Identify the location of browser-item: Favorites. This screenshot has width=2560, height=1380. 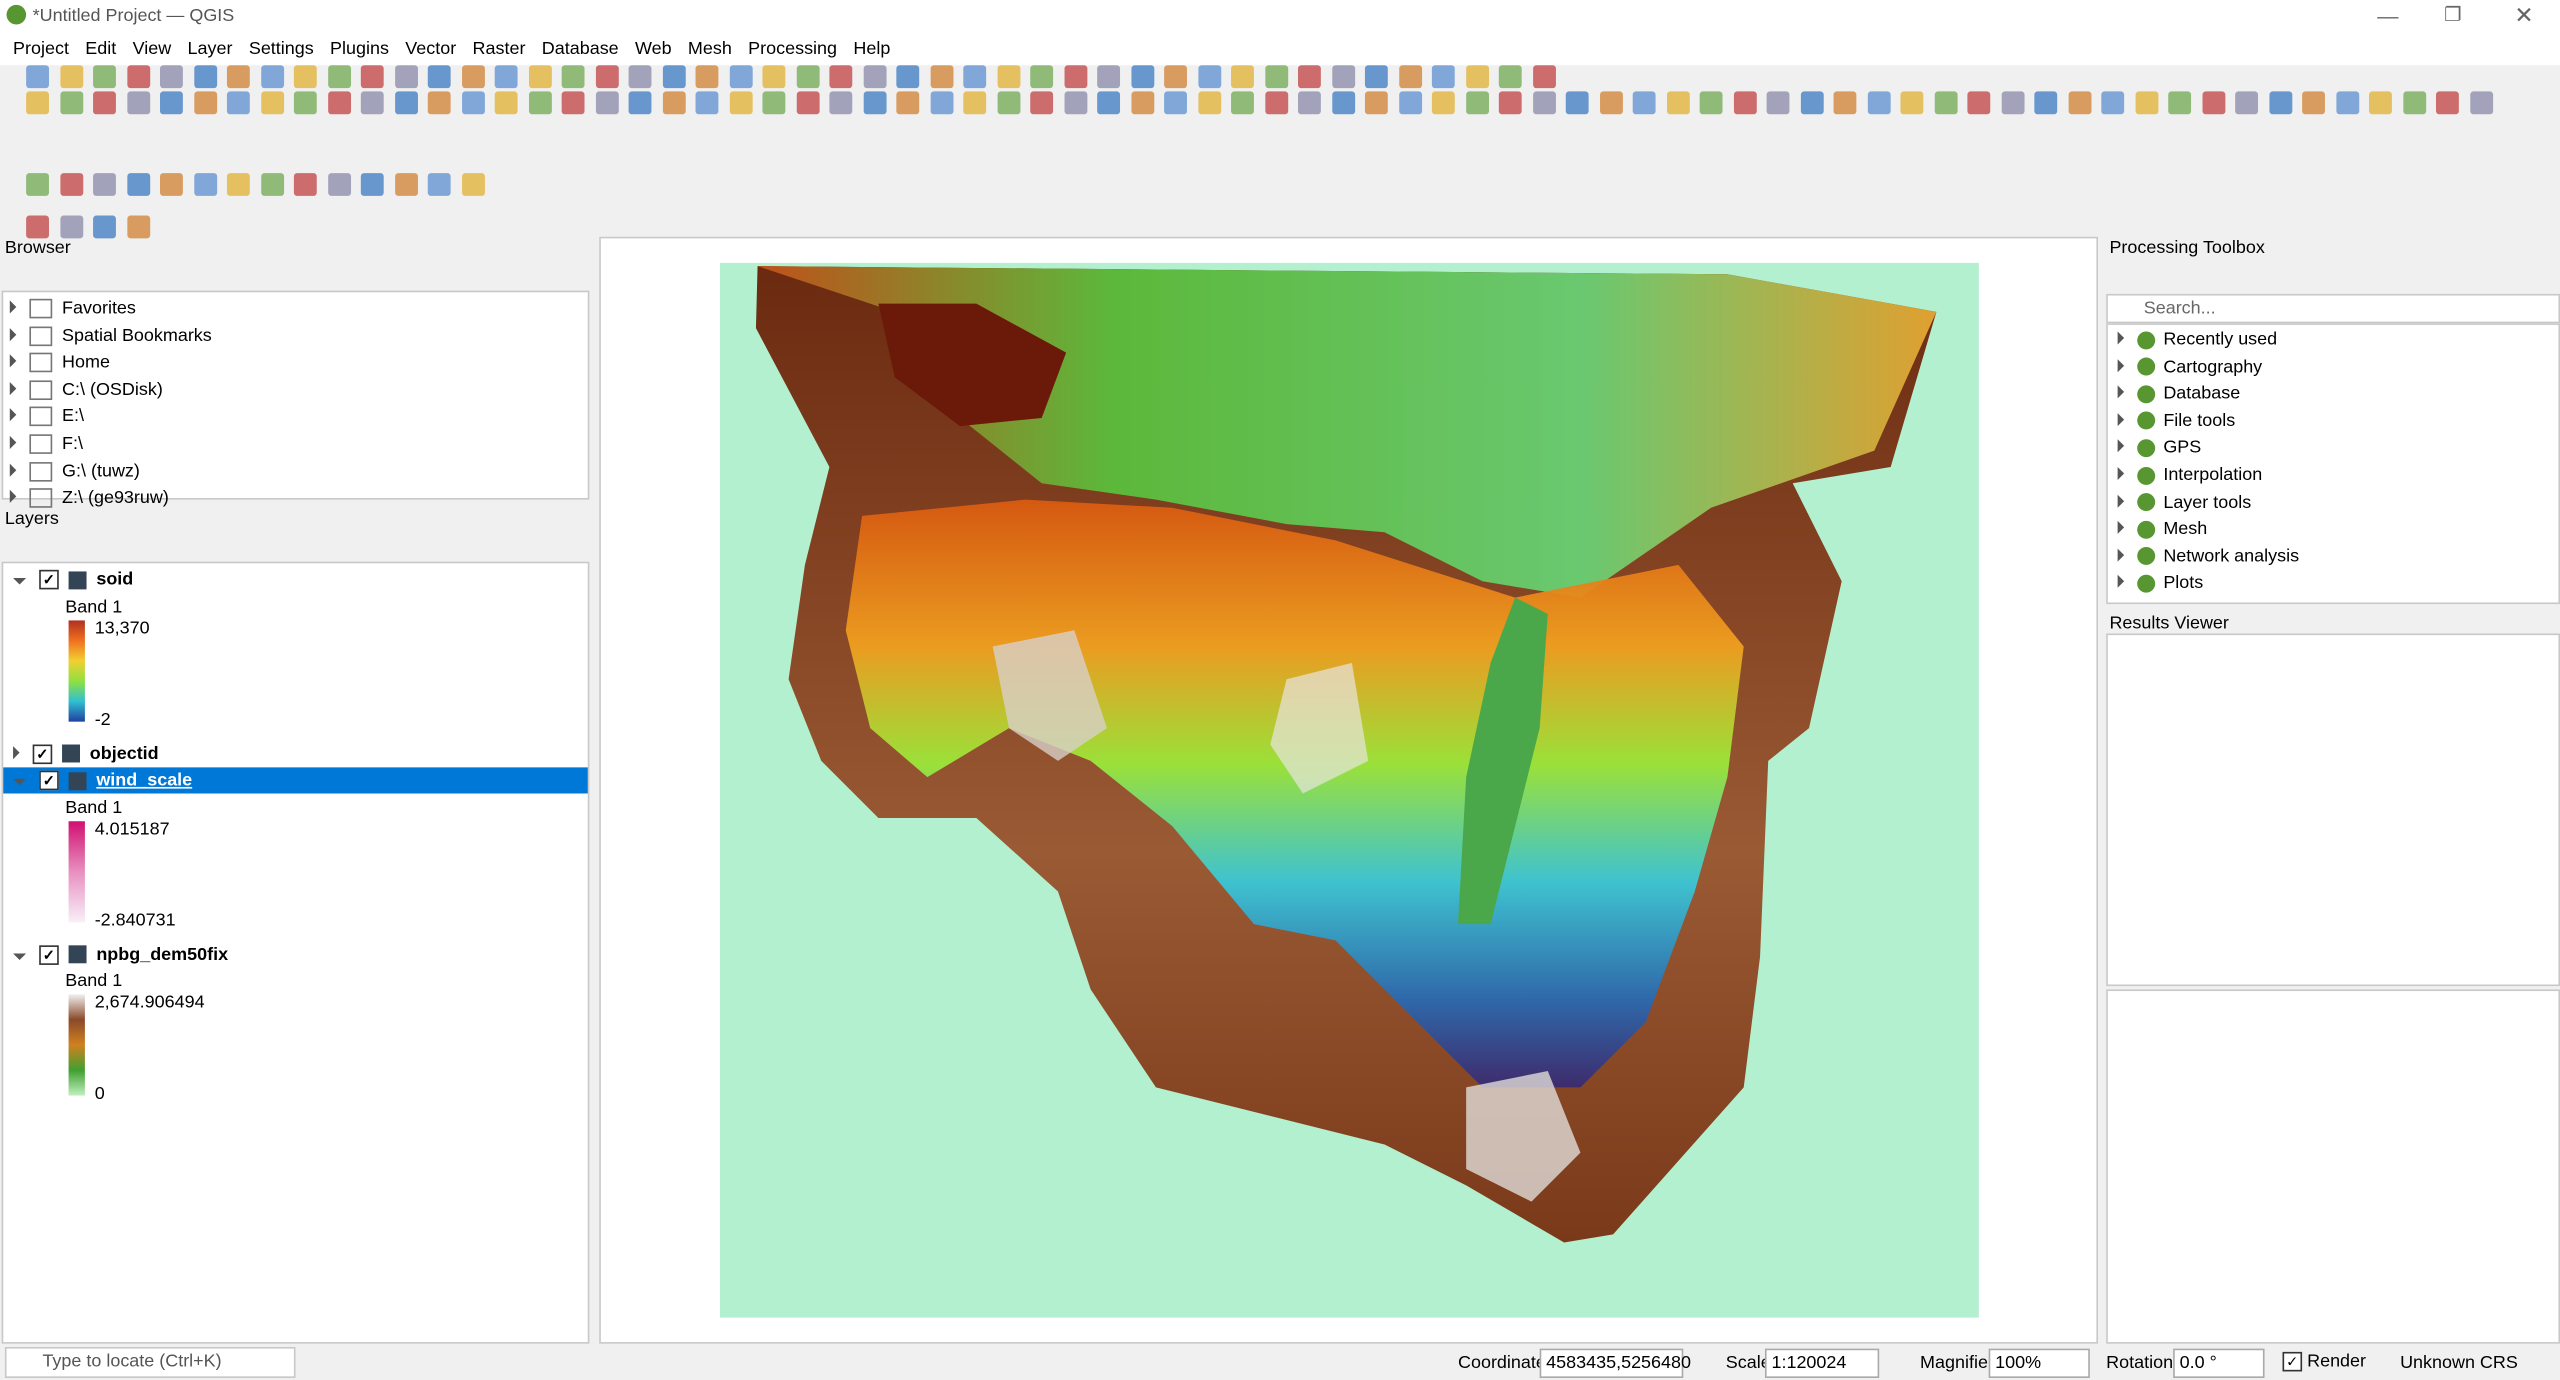
(72, 309).